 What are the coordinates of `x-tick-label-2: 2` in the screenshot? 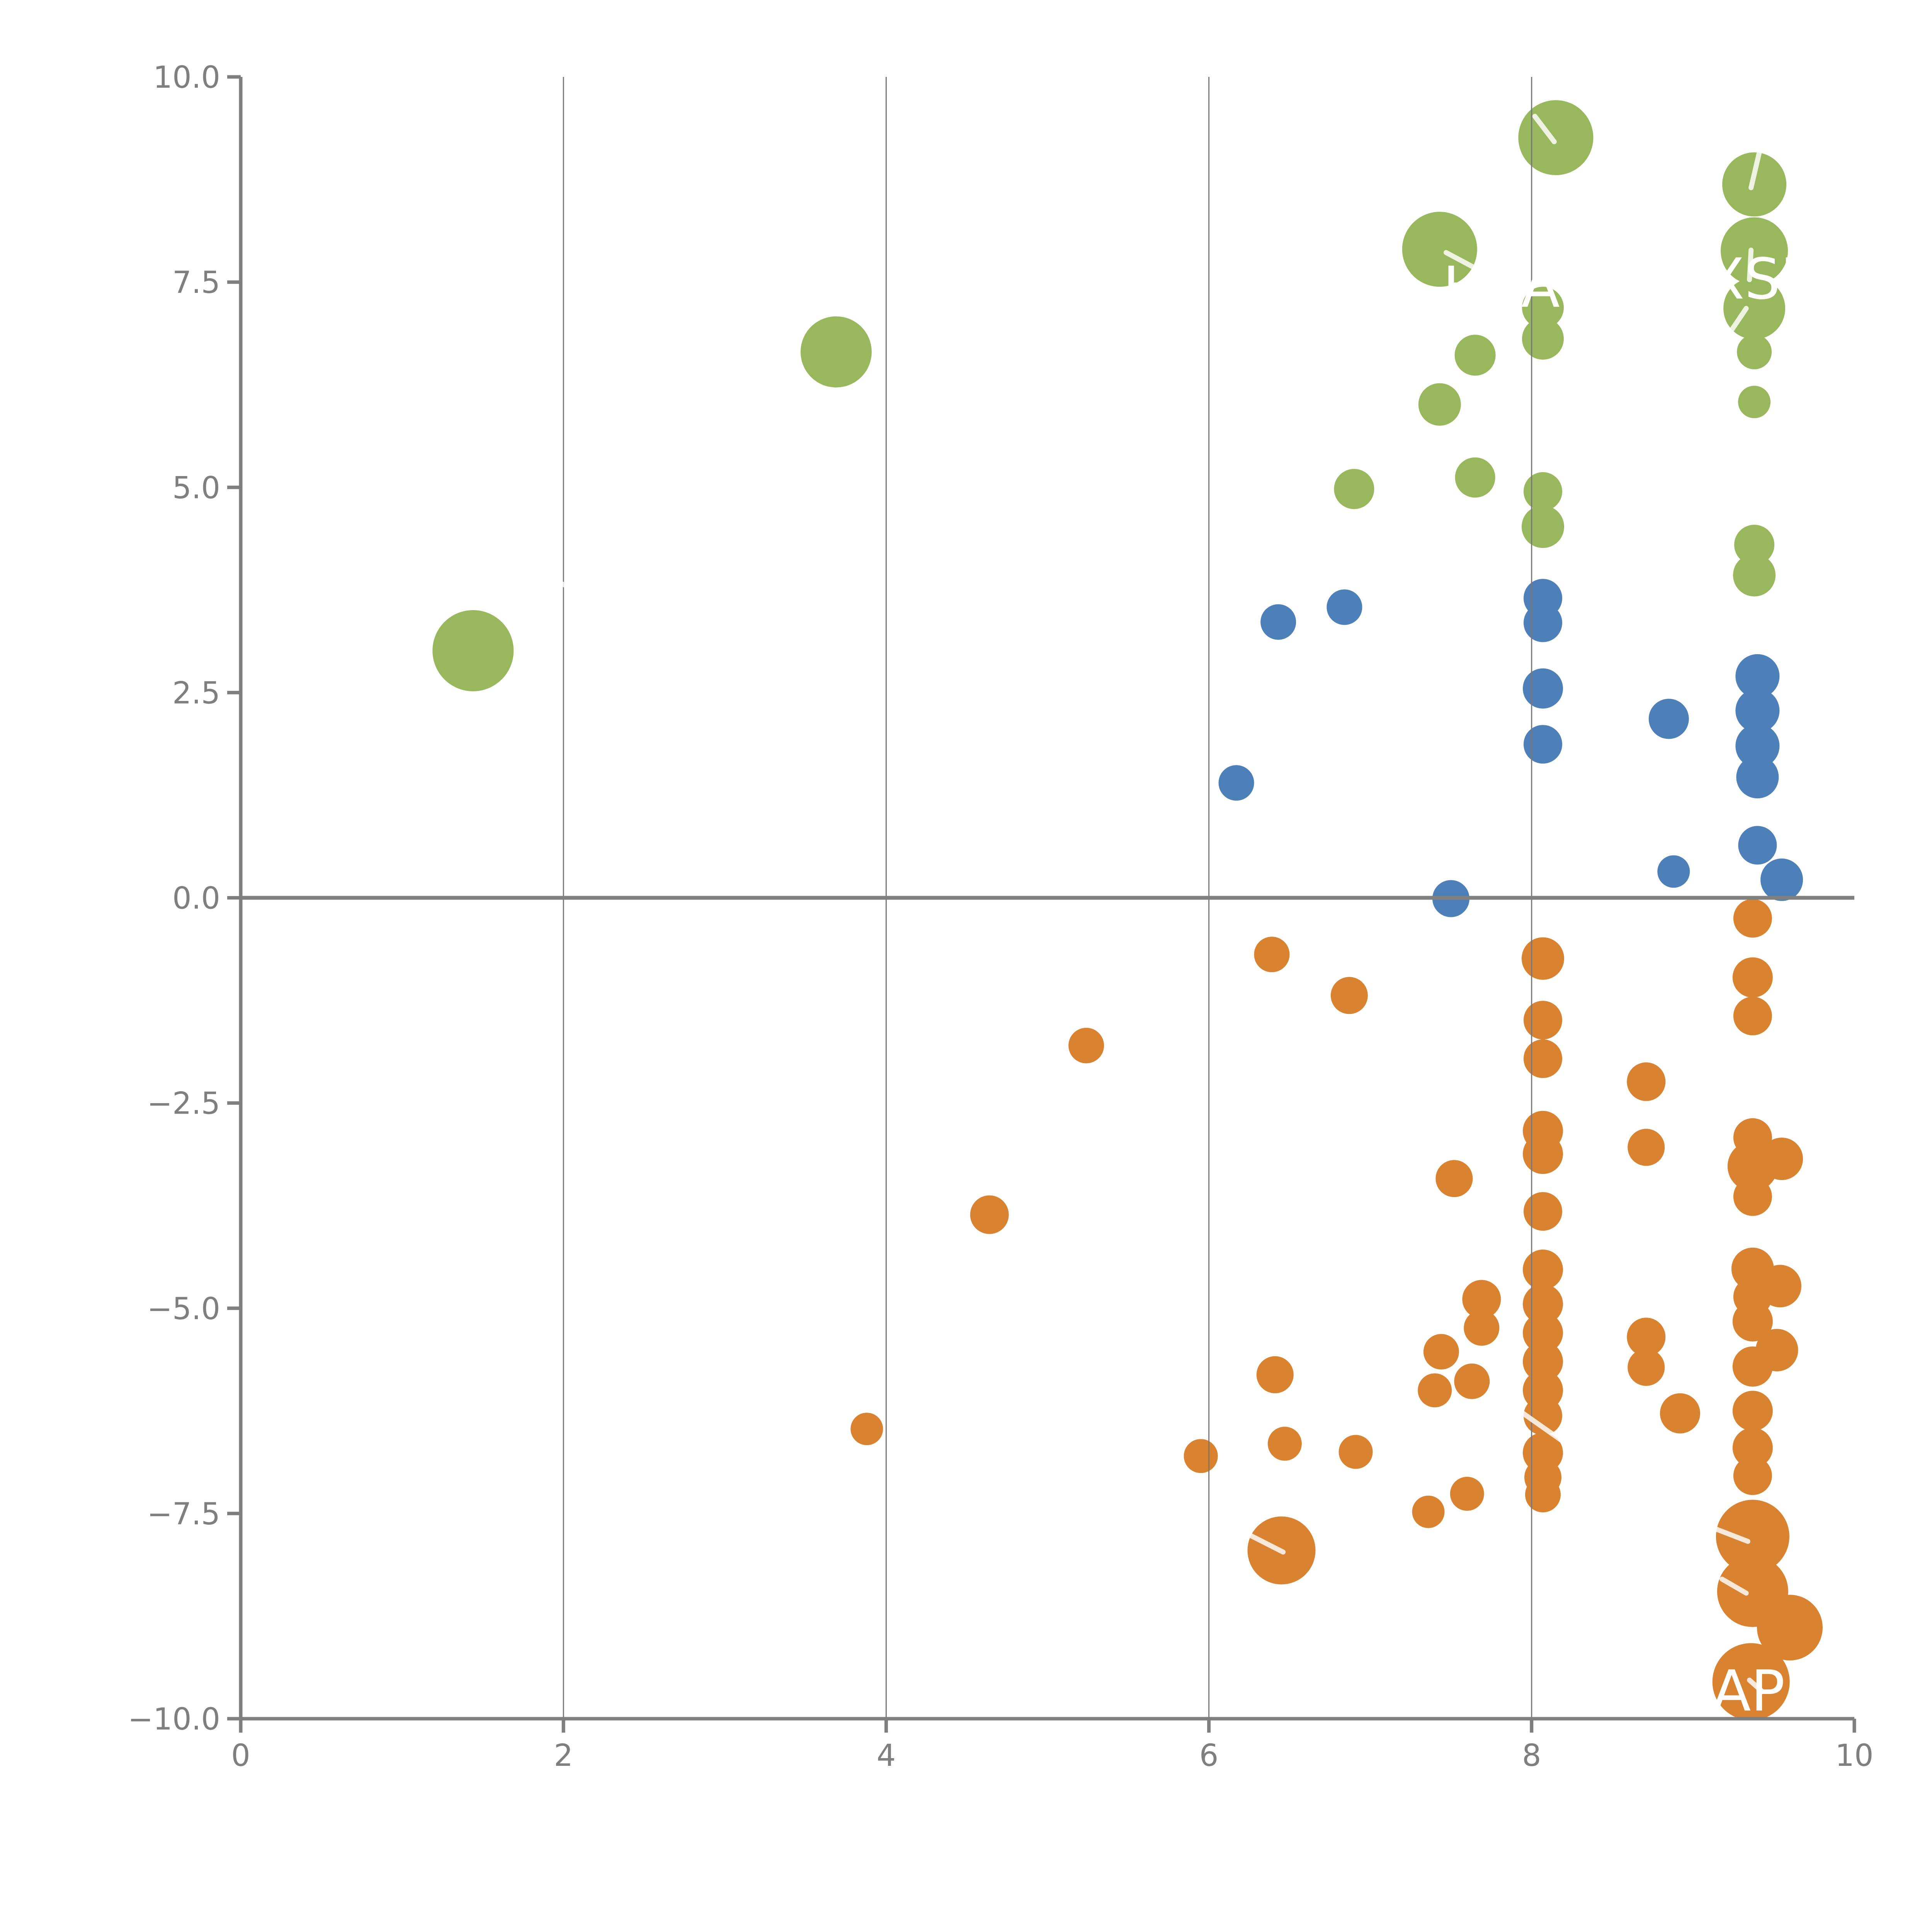 It's located at (564, 1756).